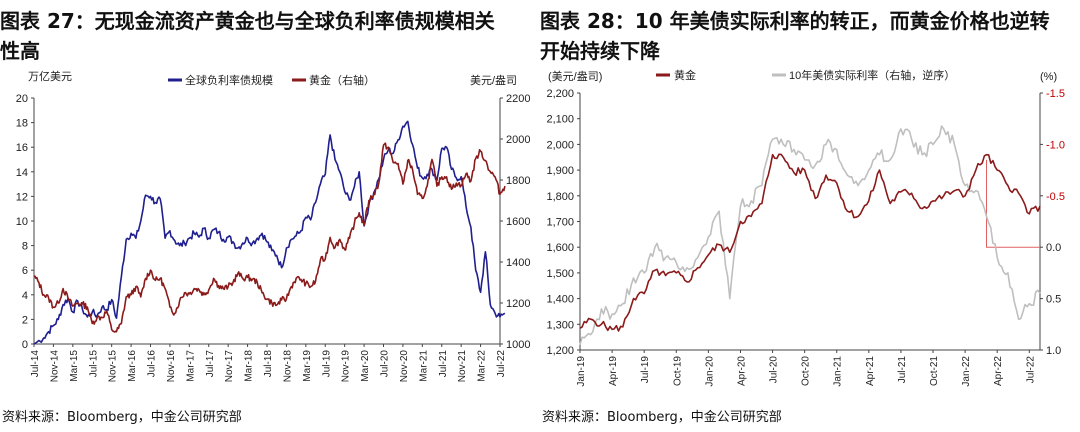 This screenshot has width=1080, height=432. What do you see at coordinates (74, 366) in the screenshot?
I see `x-tick-label: Mar-15` at bounding box center [74, 366].